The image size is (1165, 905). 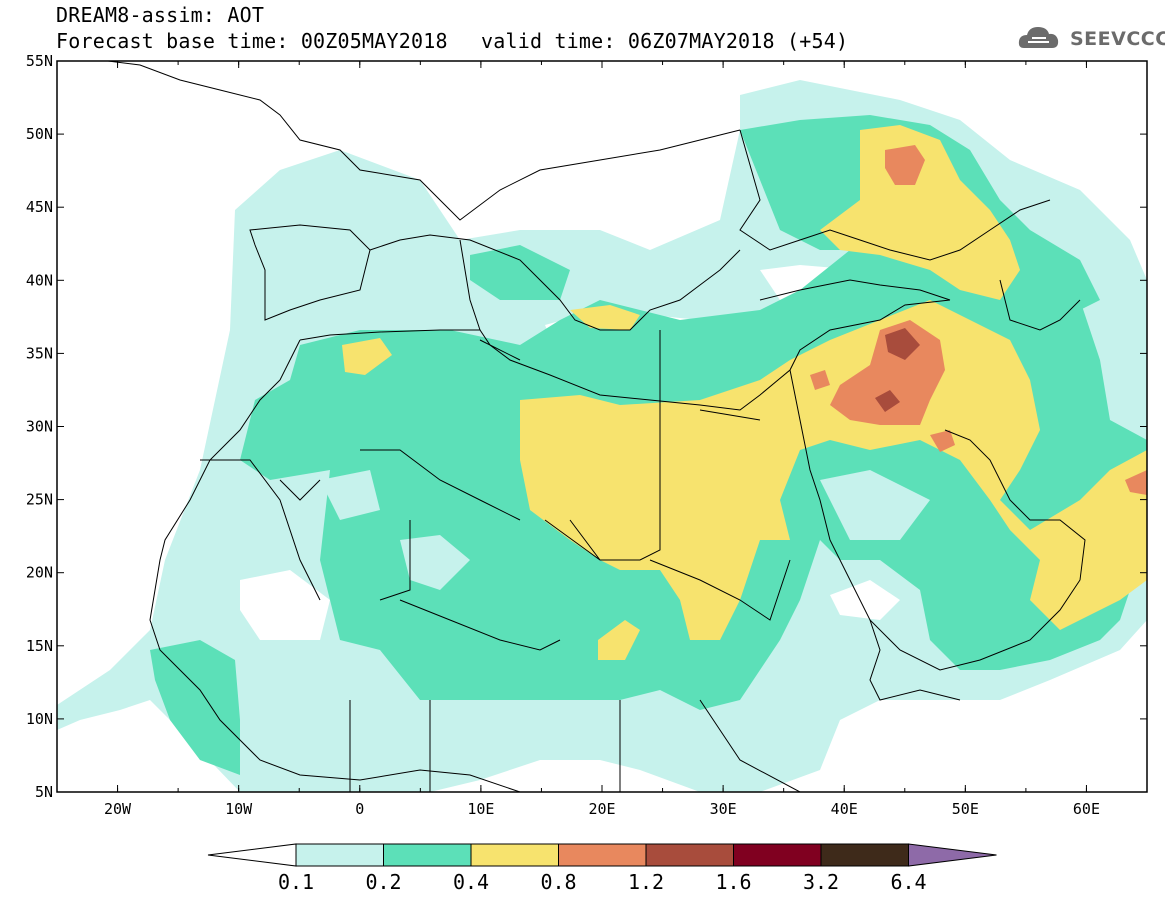 I want to click on lat-tick-label: 30N, so click(x=39, y=427).